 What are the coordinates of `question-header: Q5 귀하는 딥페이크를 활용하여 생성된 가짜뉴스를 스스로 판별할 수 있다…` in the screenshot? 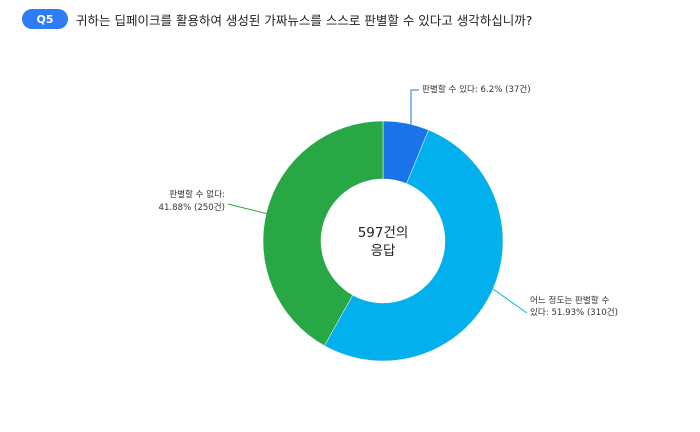 It's located at (277, 19).